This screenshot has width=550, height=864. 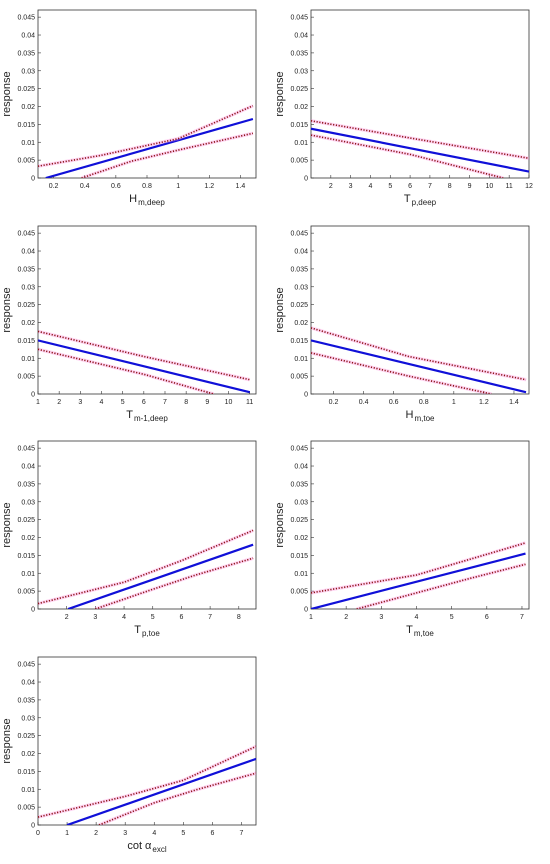 I want to click on x-axis-label-sub: m,deep, so click(x=151, y=202).